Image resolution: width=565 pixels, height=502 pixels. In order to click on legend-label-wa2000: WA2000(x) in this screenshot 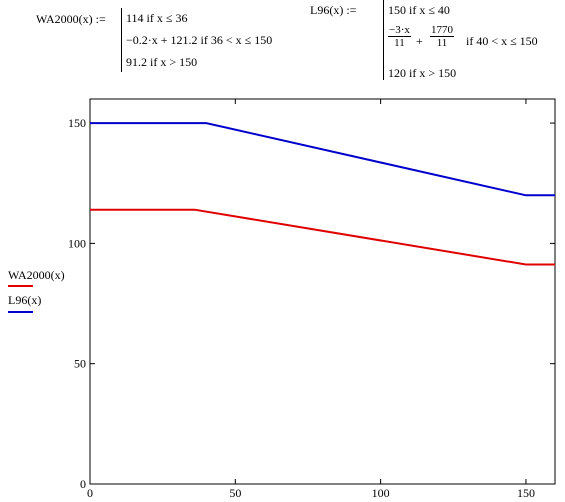, I will do `click(36, 275)`.